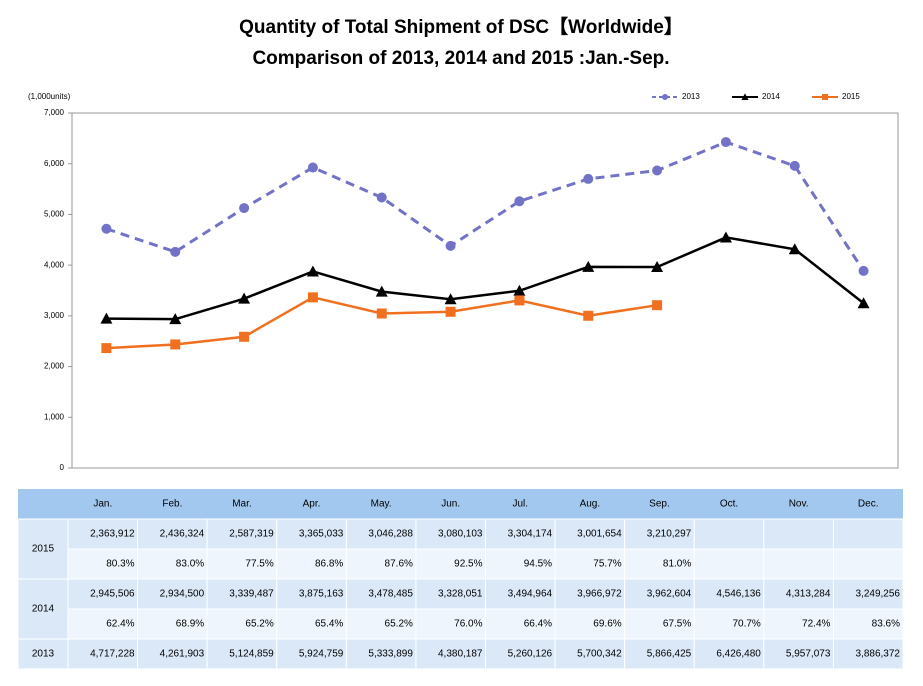 The image size is (923, 686). I want to click on table-row-label: 2013, so click(43, 654).